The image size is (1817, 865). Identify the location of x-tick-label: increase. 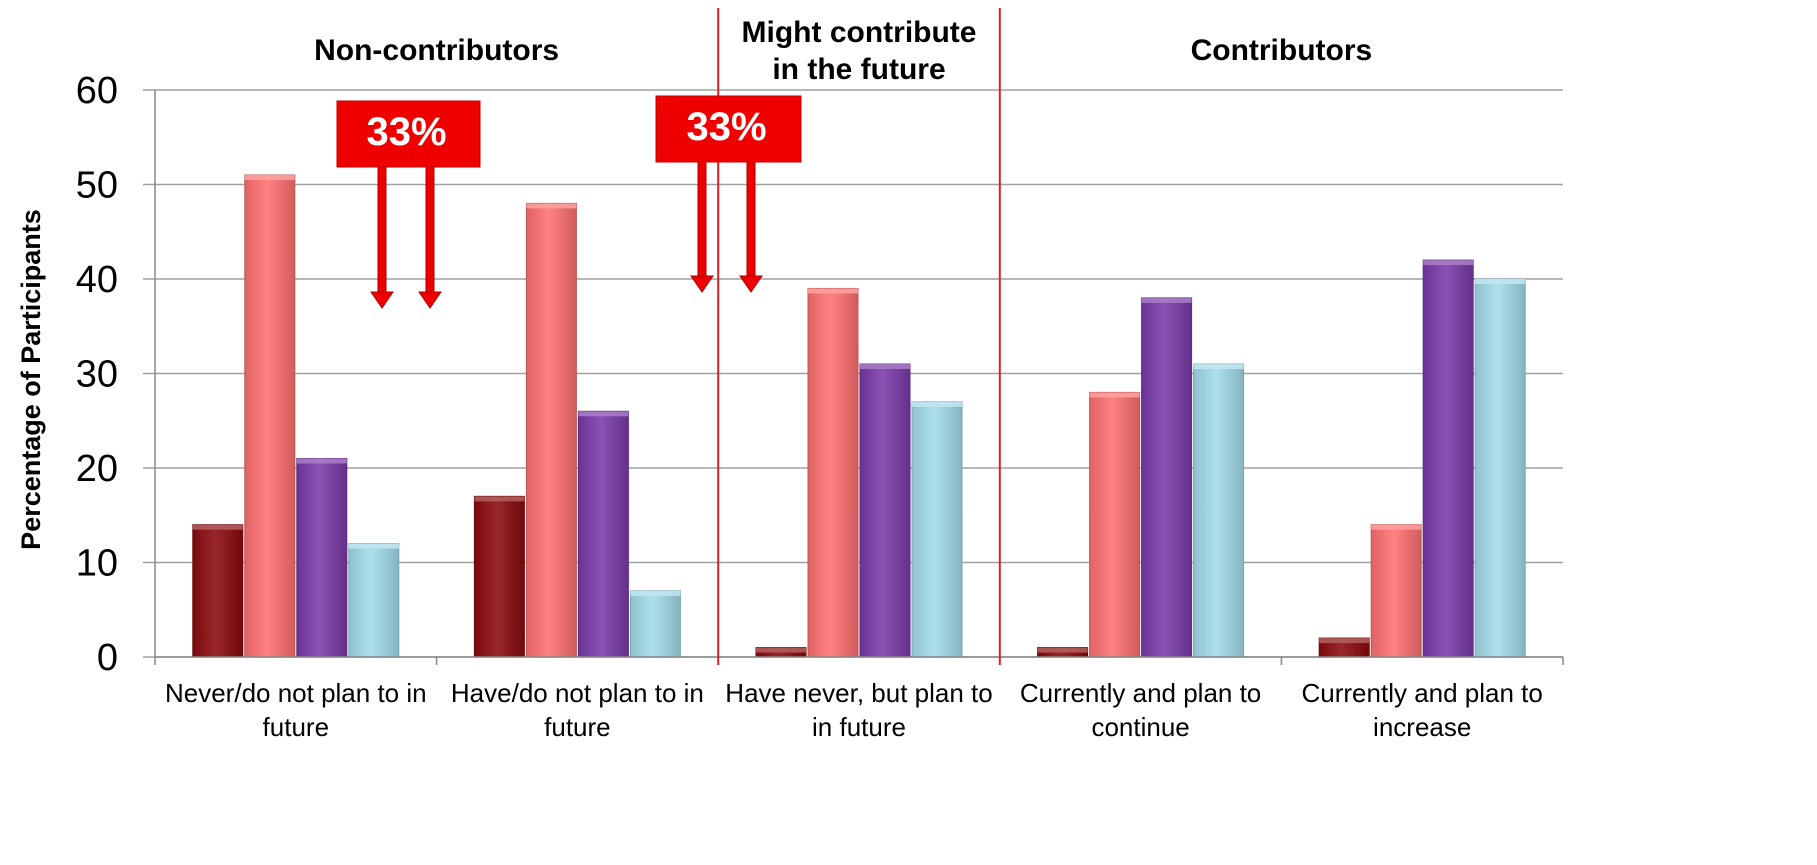
(1422, 727).